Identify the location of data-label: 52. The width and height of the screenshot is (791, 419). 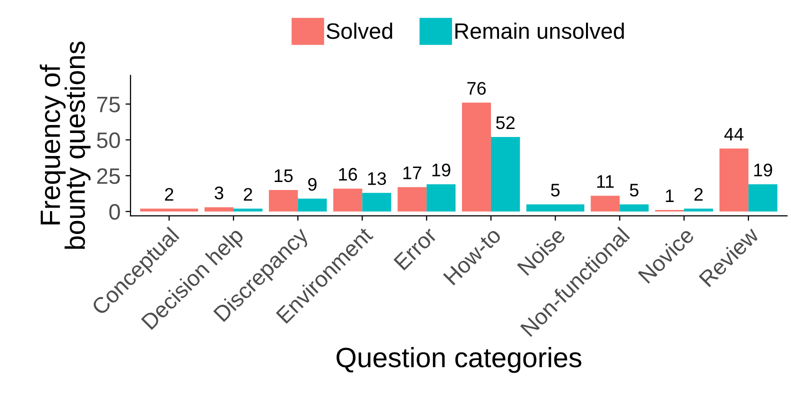
(505, 123).